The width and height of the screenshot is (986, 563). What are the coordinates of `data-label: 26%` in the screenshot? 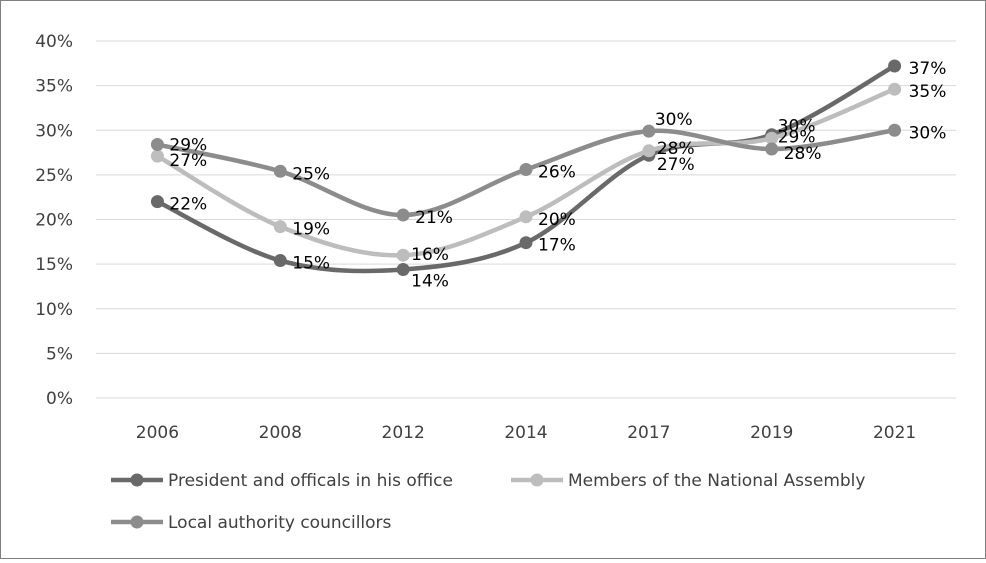 It's located at (557, 173).